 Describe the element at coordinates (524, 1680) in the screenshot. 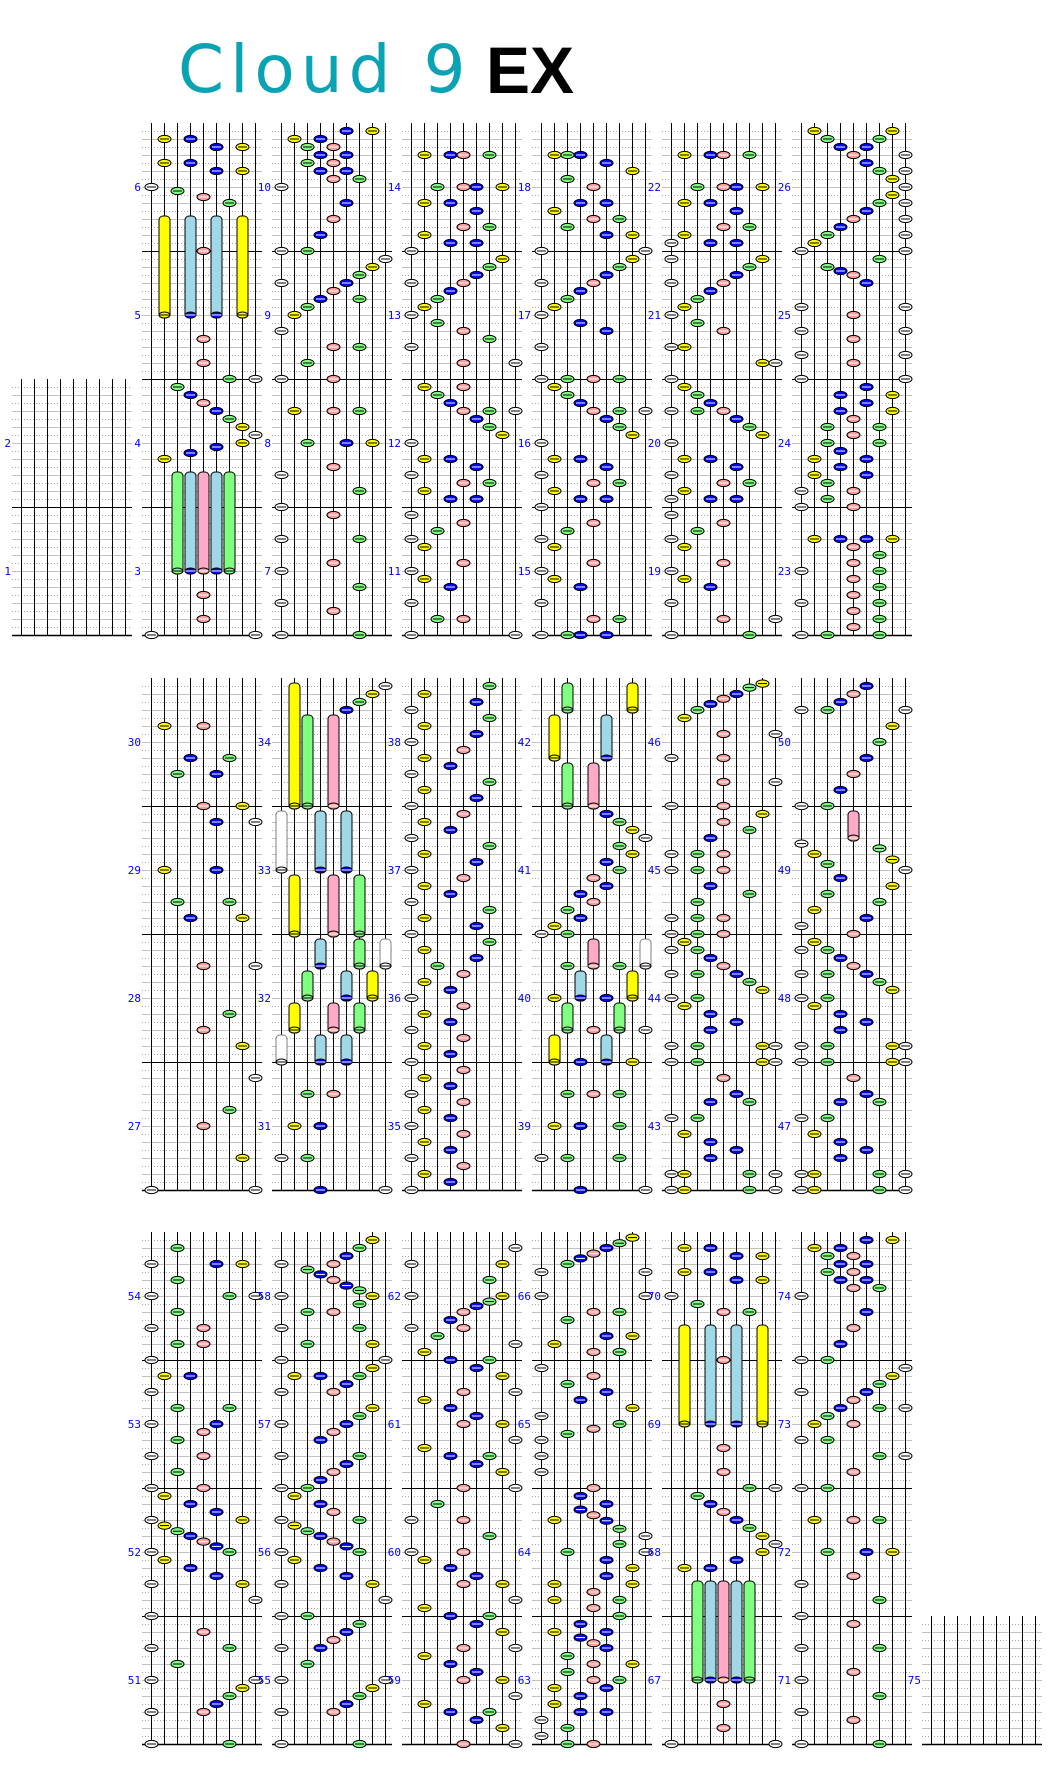

I see `measure-number: 63` at that location.